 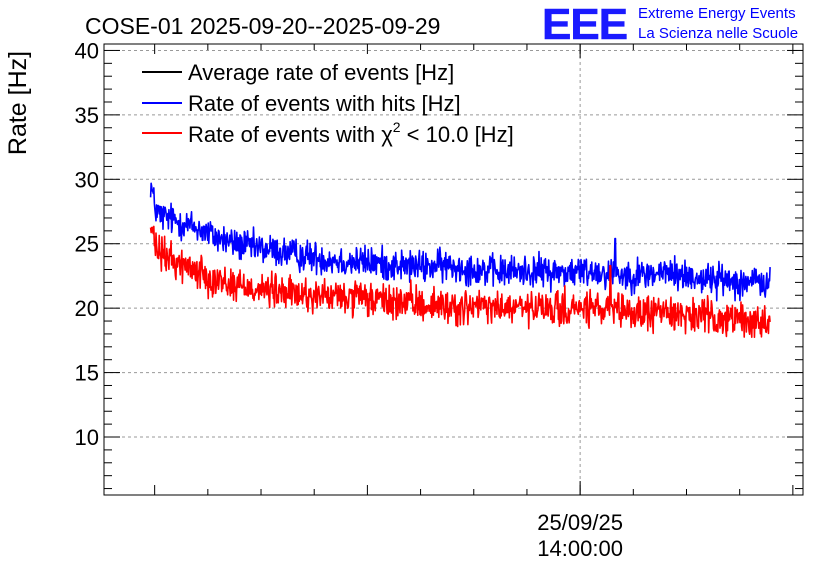 I want to click on legend-label-chi2-prefix: Rate of events with χ, so click(x=290, y=134).